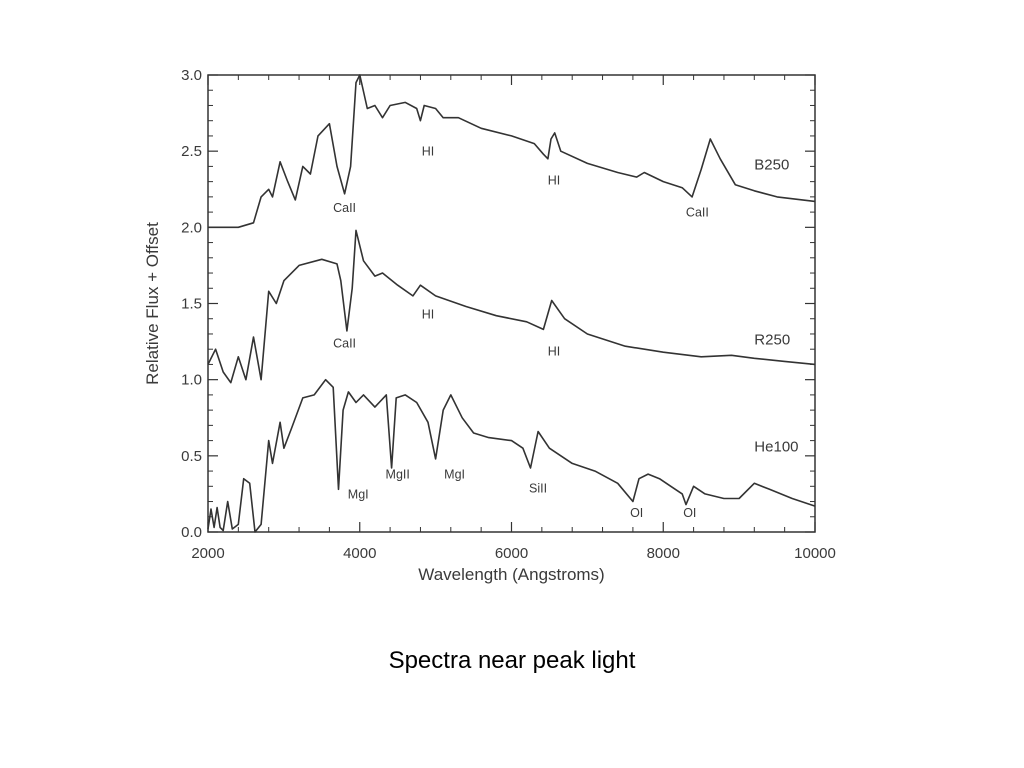 The width and height of the screenshot is (1024, 768). I want to click on y-tick-label: 0.5, so click(191, 456).